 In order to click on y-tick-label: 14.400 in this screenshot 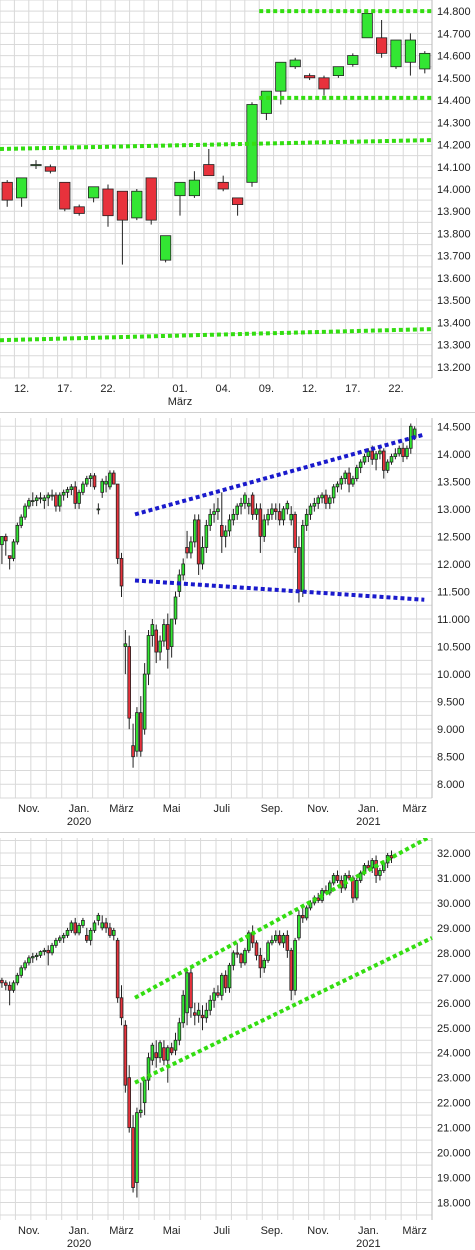, I will do `click(454, 101)`.